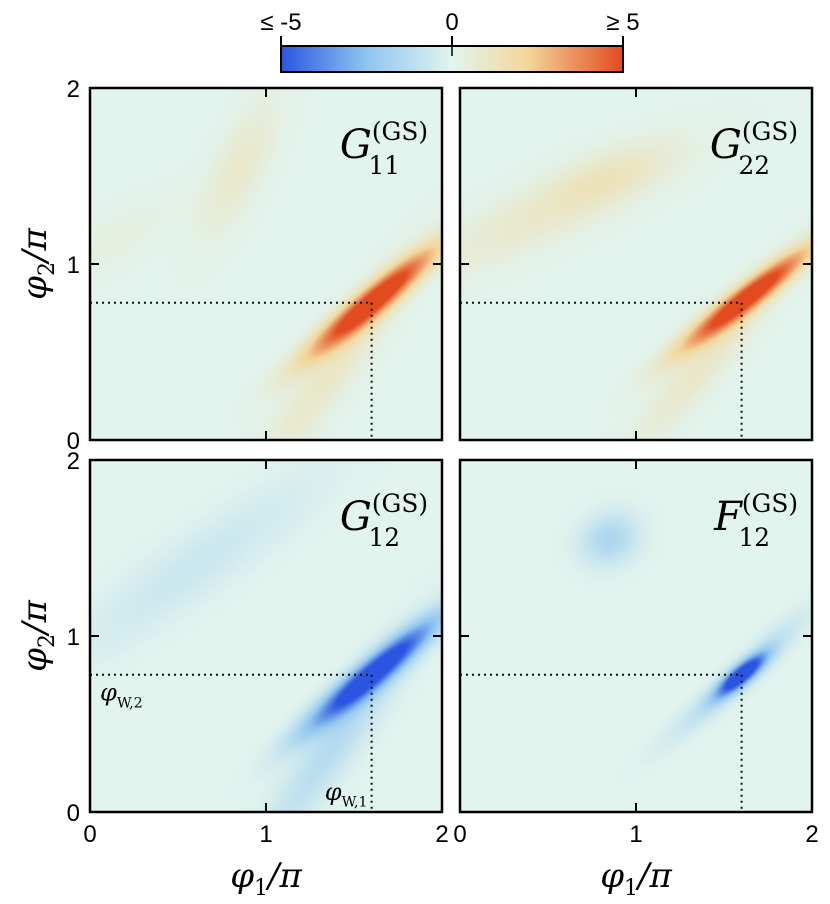 The image size is (830, 904). What do you see at coordinates (754, 148) in the screenshot?
I see `panel-title-g22: G(GS) 22` at bounding box center [754, 148].